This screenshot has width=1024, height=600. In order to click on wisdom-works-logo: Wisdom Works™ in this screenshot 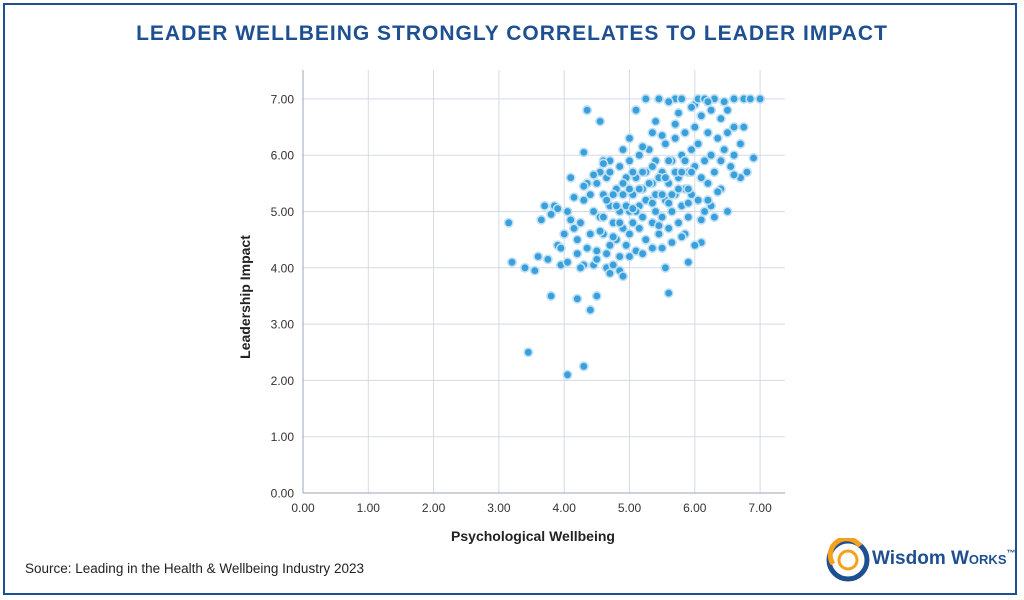, I will do `click(921, 560)`.